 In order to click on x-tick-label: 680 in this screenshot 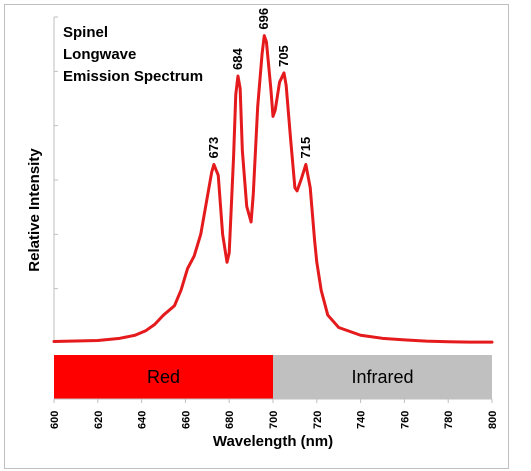, I will do `click(230, 420)`.